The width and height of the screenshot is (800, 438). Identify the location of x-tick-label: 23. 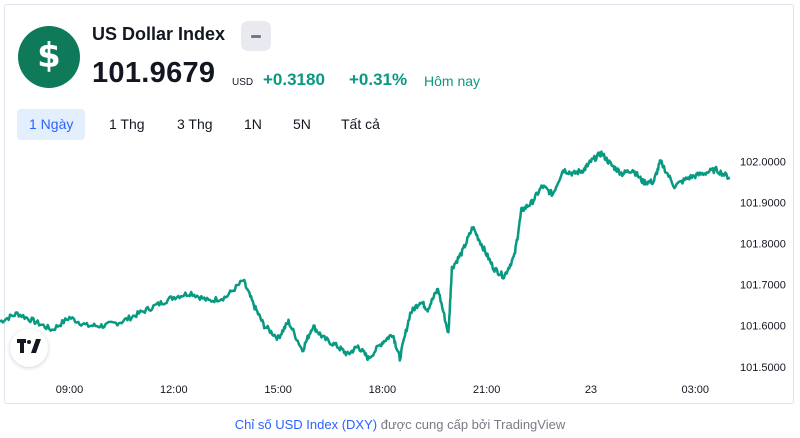
(591, 390).